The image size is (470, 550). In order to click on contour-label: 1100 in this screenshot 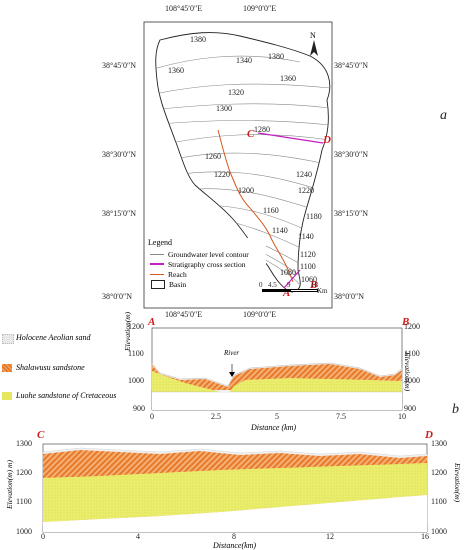, I will do `click(308, 266)`.